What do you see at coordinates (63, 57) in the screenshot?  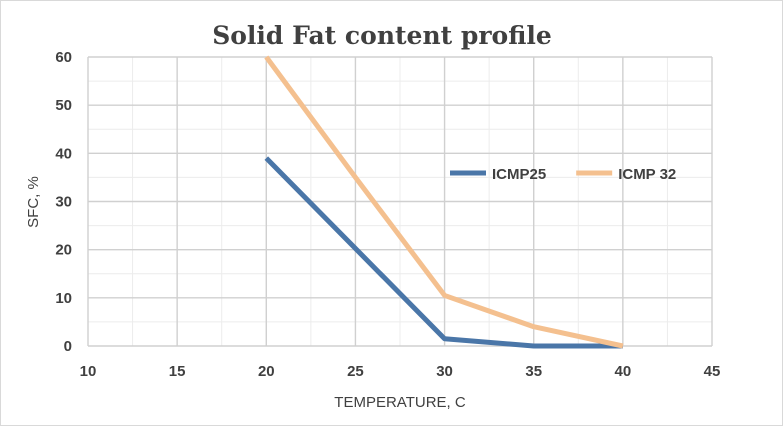 I see `y-tick-label: 60` at bounding box center [63, 57].